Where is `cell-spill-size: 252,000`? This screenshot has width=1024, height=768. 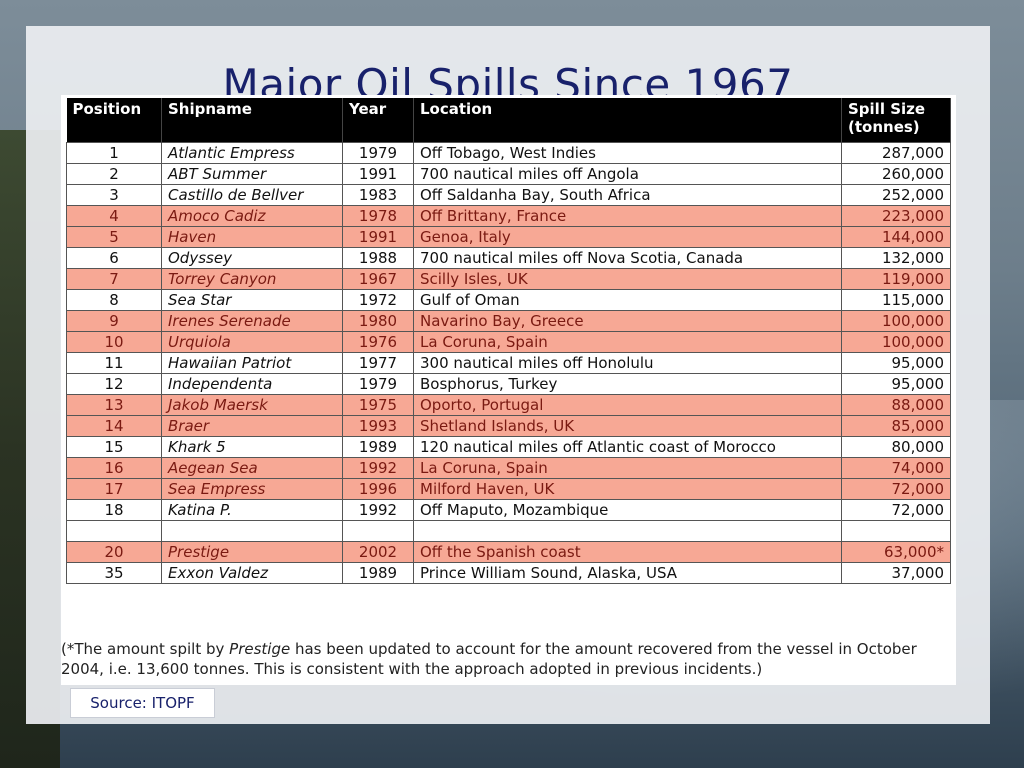
cell-spill-size: 252,000 is located at coordinates (896, 195).